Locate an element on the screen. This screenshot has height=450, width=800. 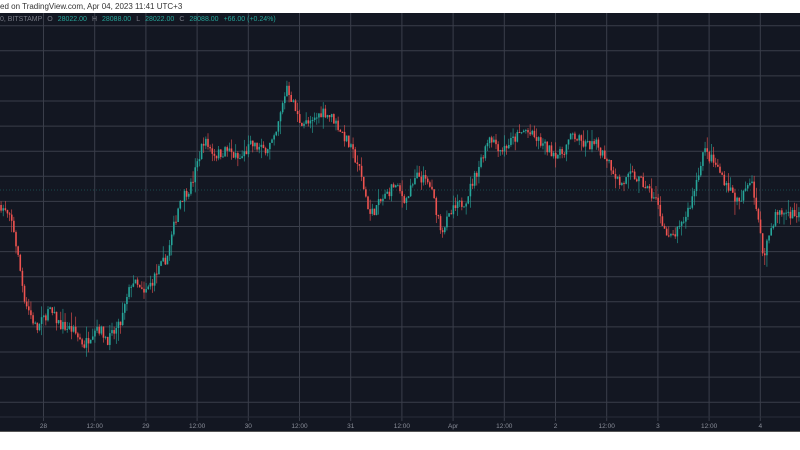
x-tick-label: 28 is located at coordinates (44, 426).